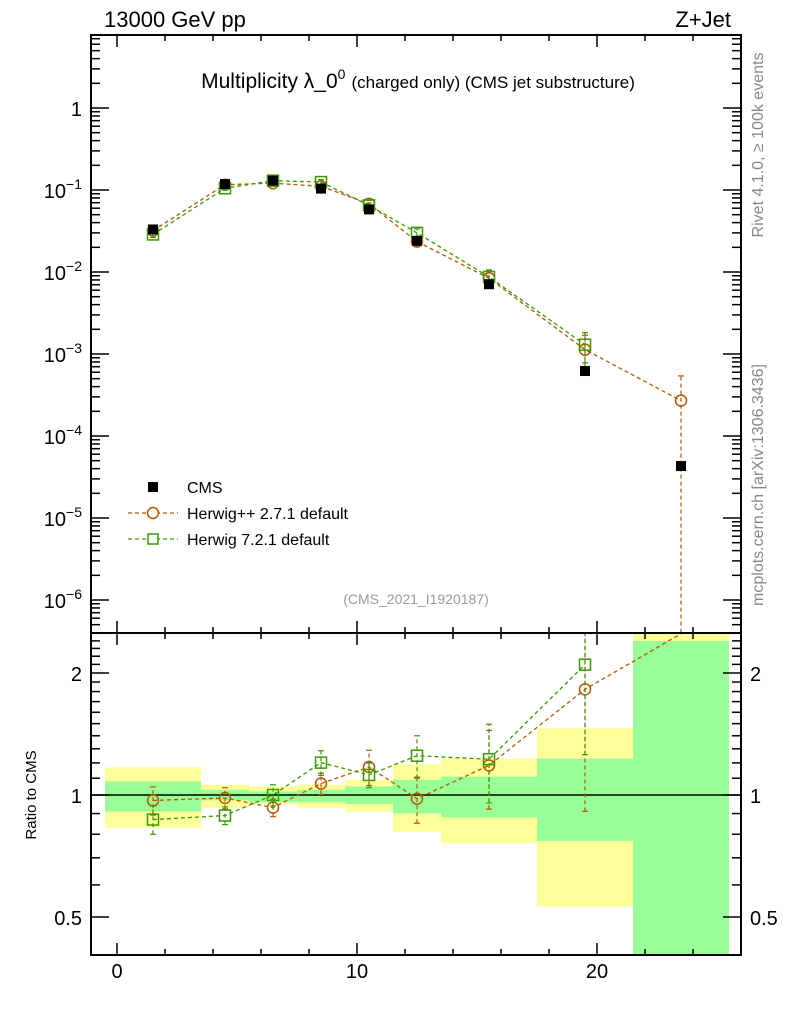 Image resolution: width=786 pixels, height=1024 pixels. Describe the element at coordinates (342, 74) in the screenshot. I see `title-sup: 0` at that location.